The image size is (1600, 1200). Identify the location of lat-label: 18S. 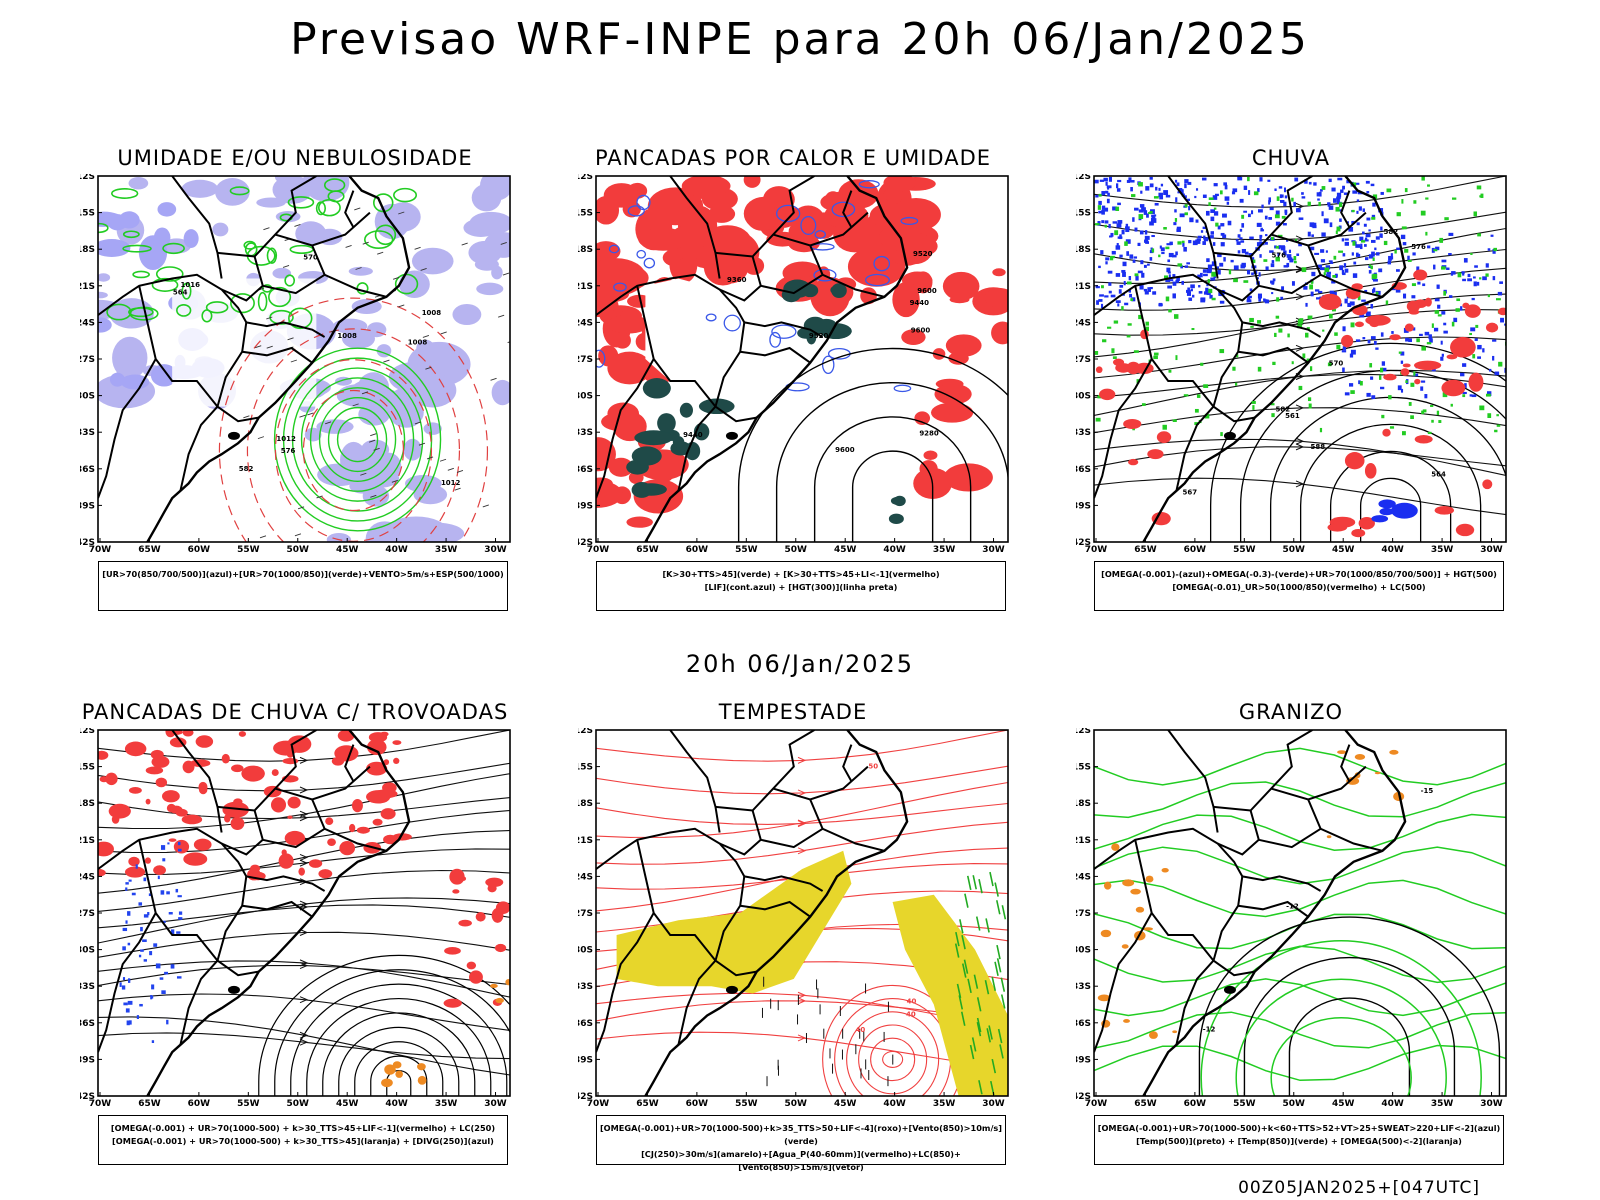
(585, 250).